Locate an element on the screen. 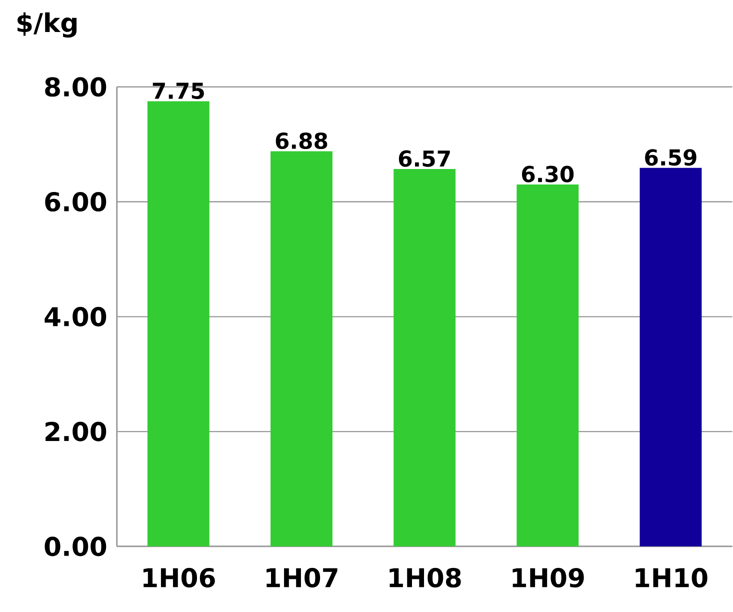  data-label: 6.30 is located at coordinates (548, 174).